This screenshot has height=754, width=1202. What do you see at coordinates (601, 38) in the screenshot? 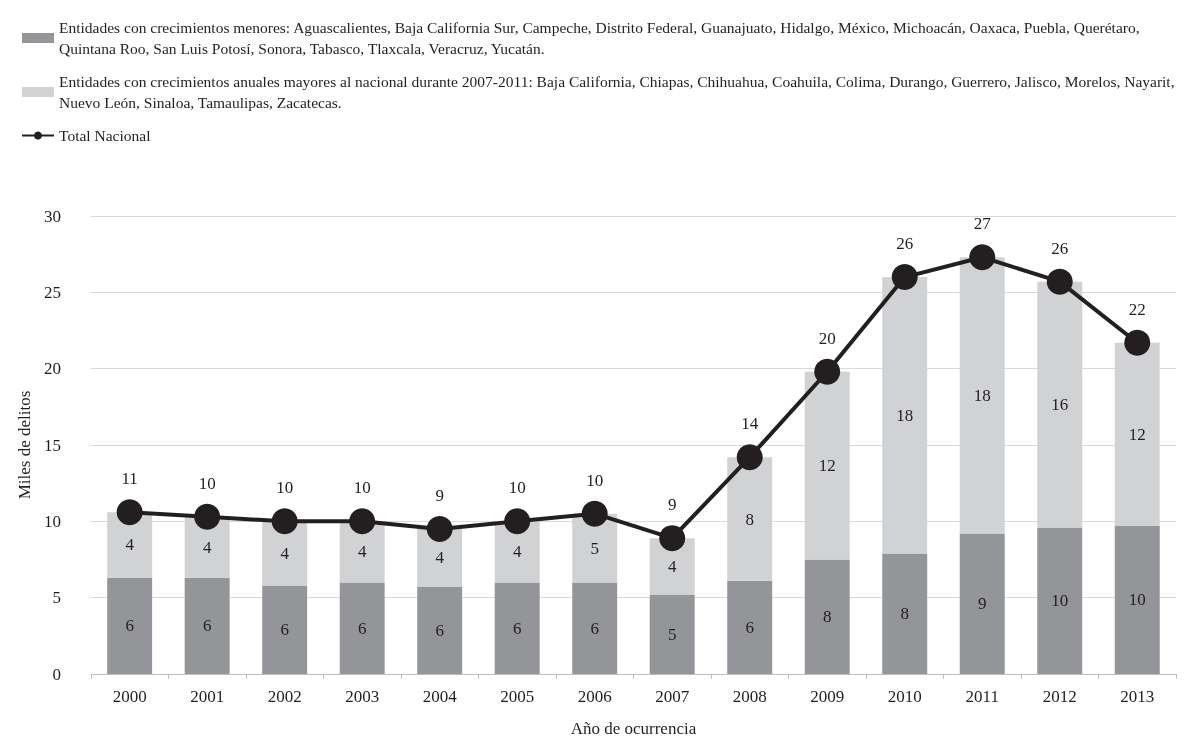
I see `legend-label: Entidades con crecimientos menores: Aguascalientes, Baja California Sur, Campeche, Distrito Federal, Guanajuato, Hidalgo, México, Michoacán, Oaxaca, Puebla, Querétaro, Quintana Roo, San Luis Potosí, Sonora, Tabasco, Tlaxcala, Veracruz, Yucatán.` at bounding box center [601, 38].